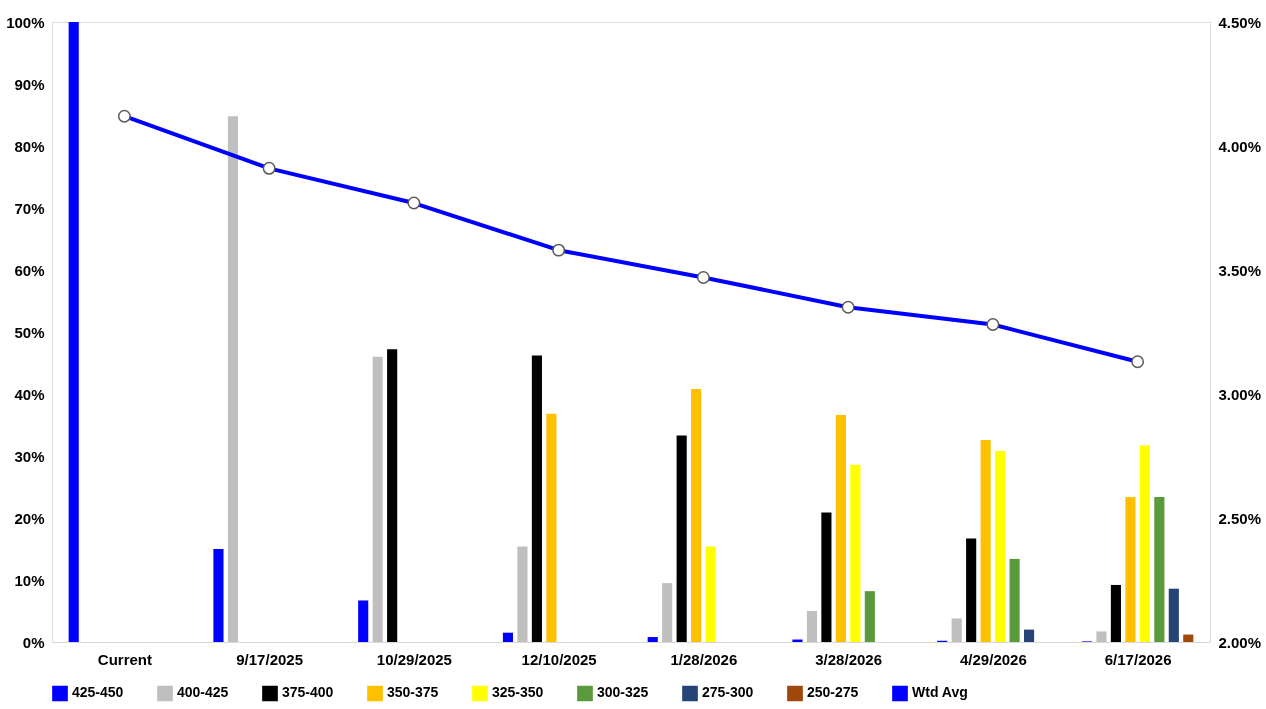  What do you see at coordinates (29, 270) in the screenshot?
I see `y-tick-label: 60%` at bounding box center [29, 270].